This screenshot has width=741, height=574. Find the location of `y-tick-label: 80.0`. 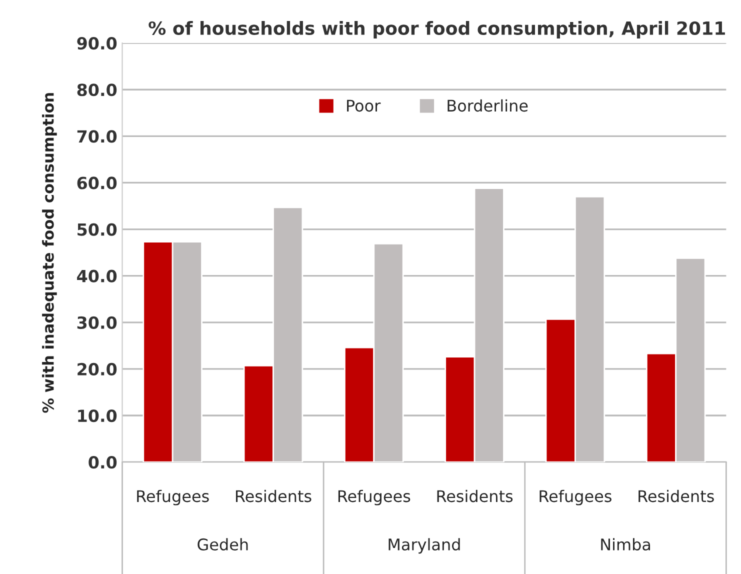

y-tick-label: 80.0 is located at coordinates (97, 90).